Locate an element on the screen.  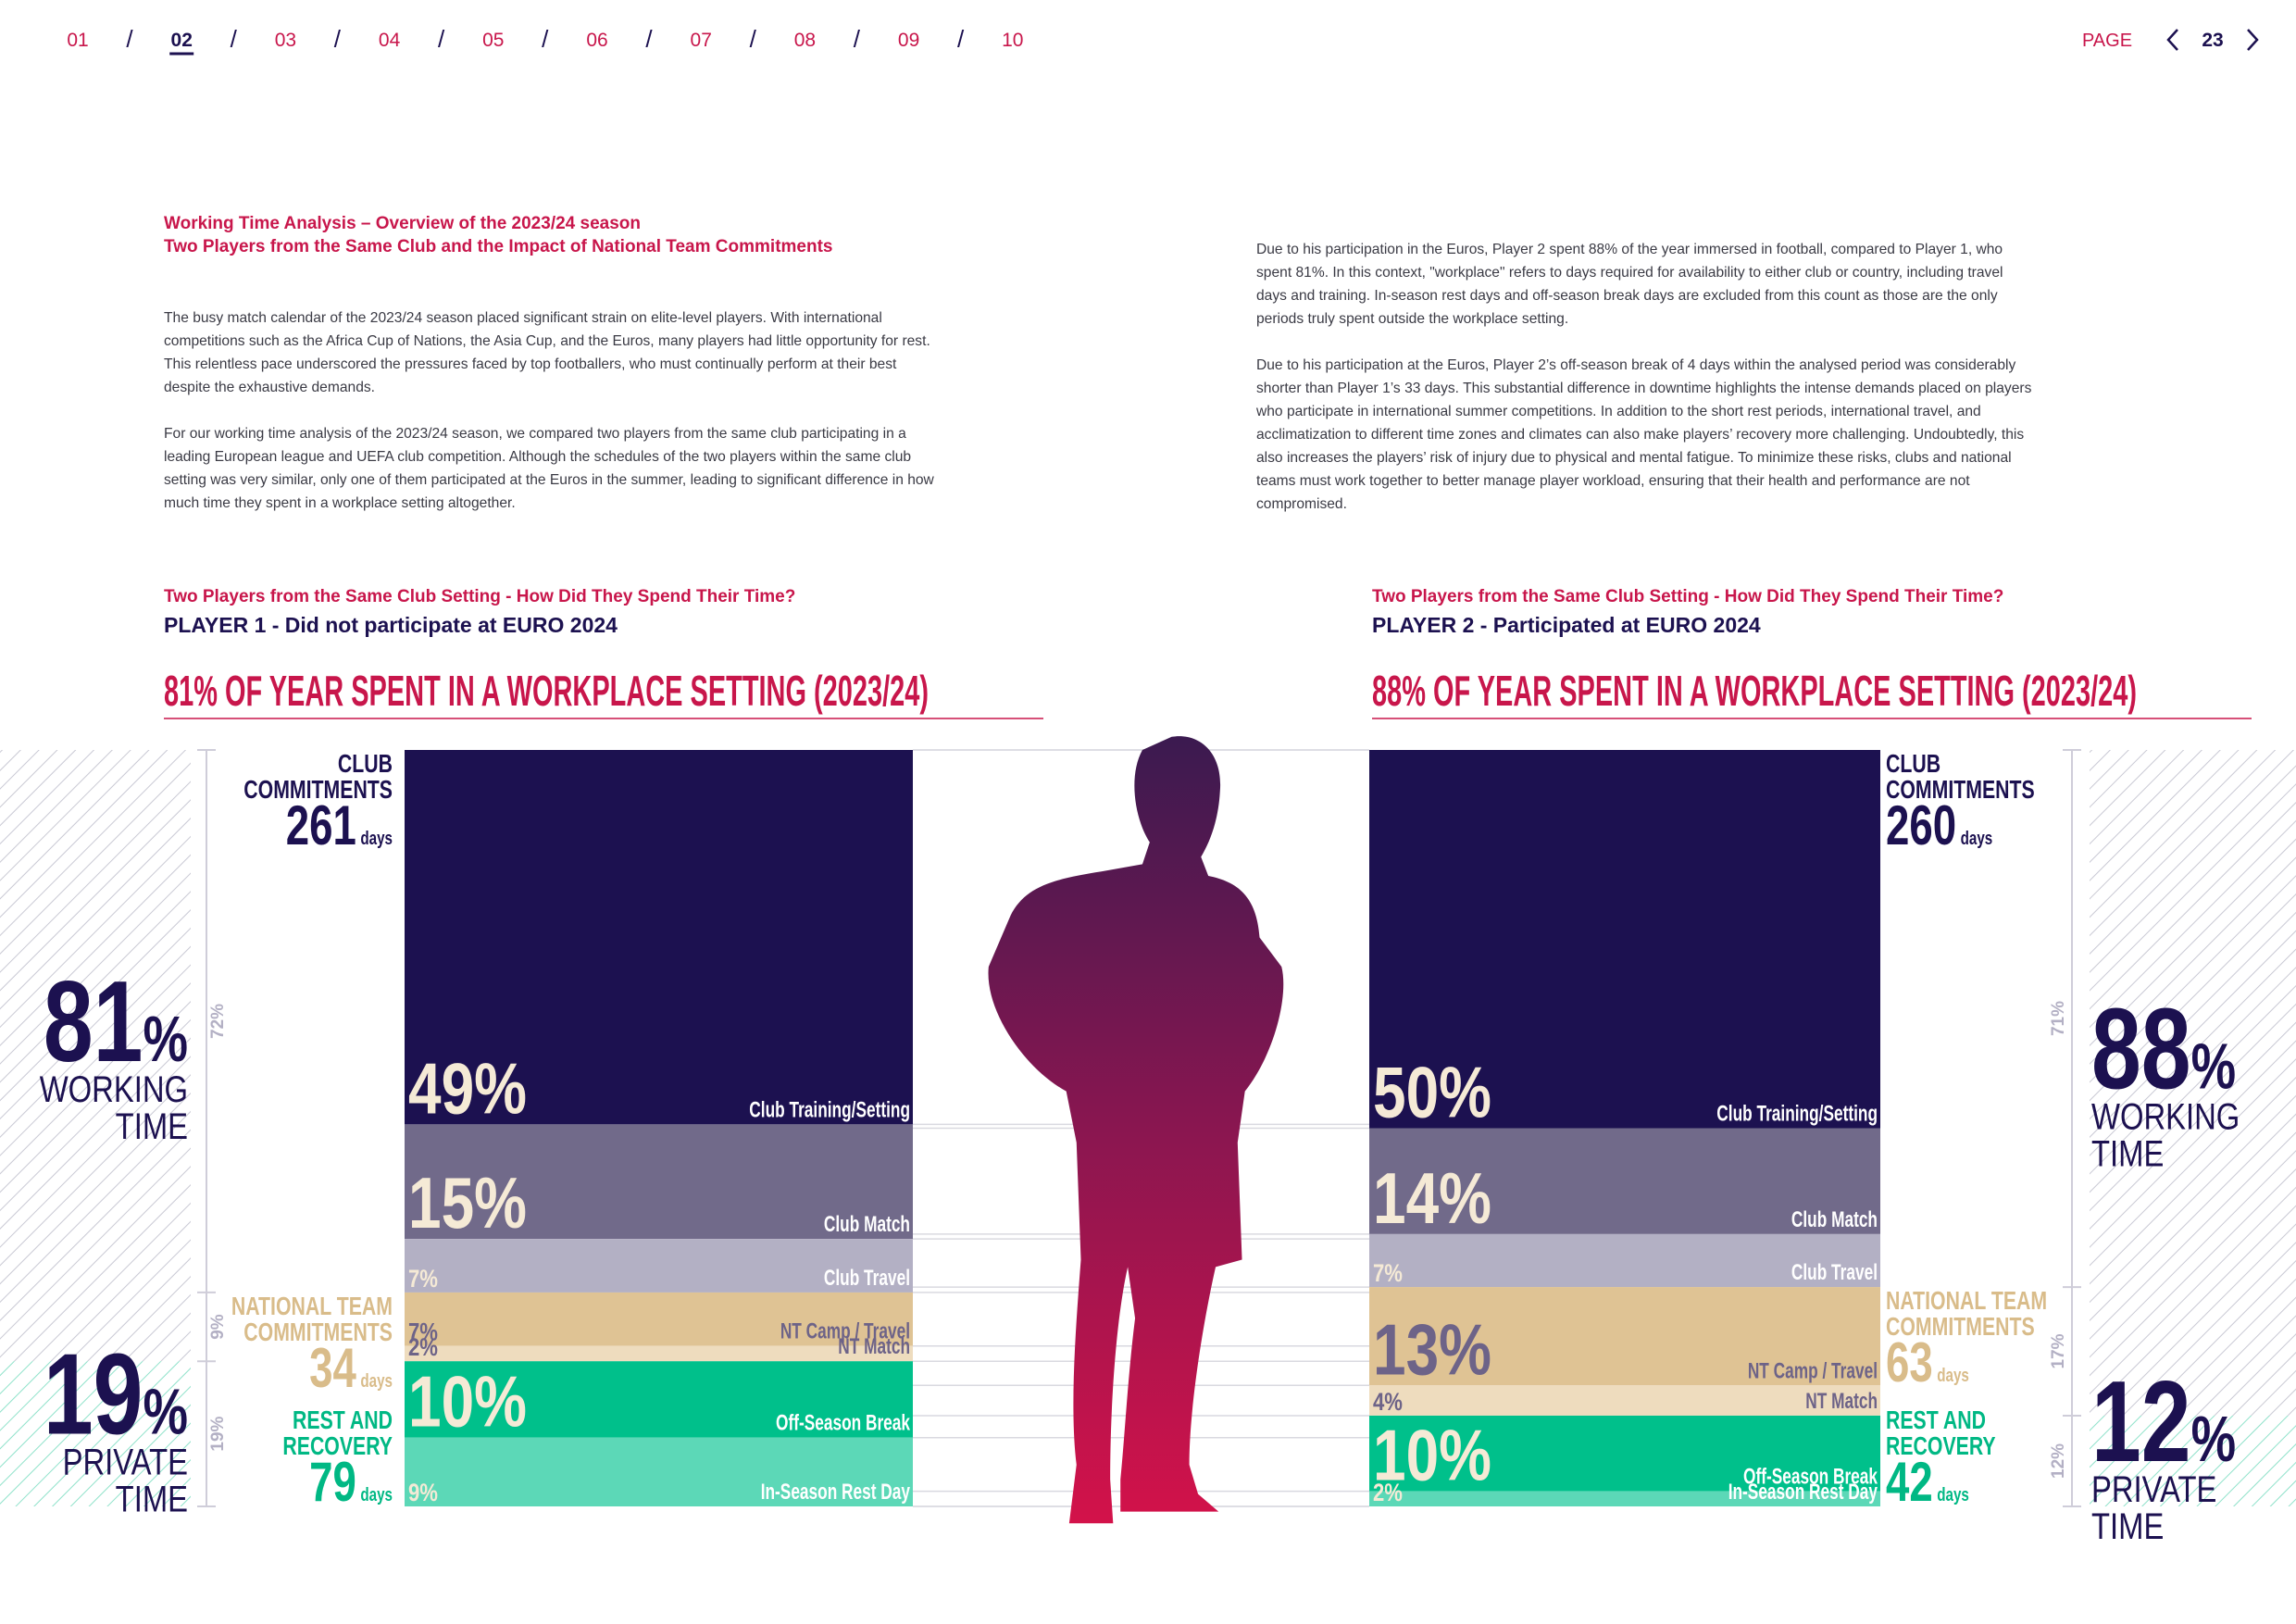
segment-name: NT Camp / Travel is located at coordinates (1813, 1371).